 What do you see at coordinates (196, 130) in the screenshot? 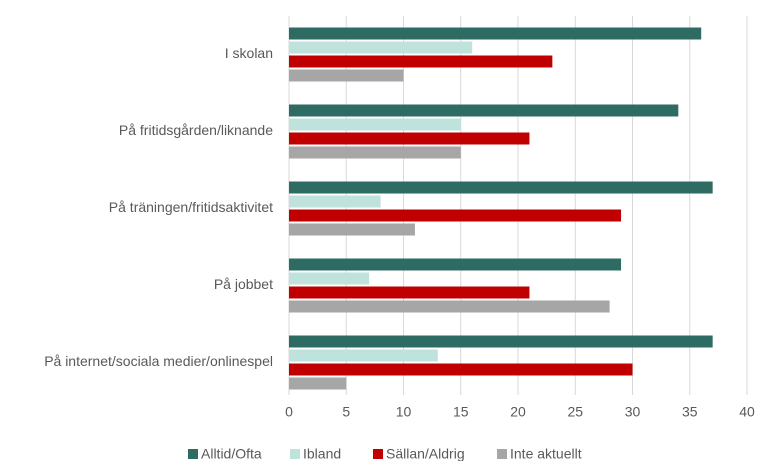
I see `y-tick-label: På fritidsgården/liknande` at bounding box center [196, 130].